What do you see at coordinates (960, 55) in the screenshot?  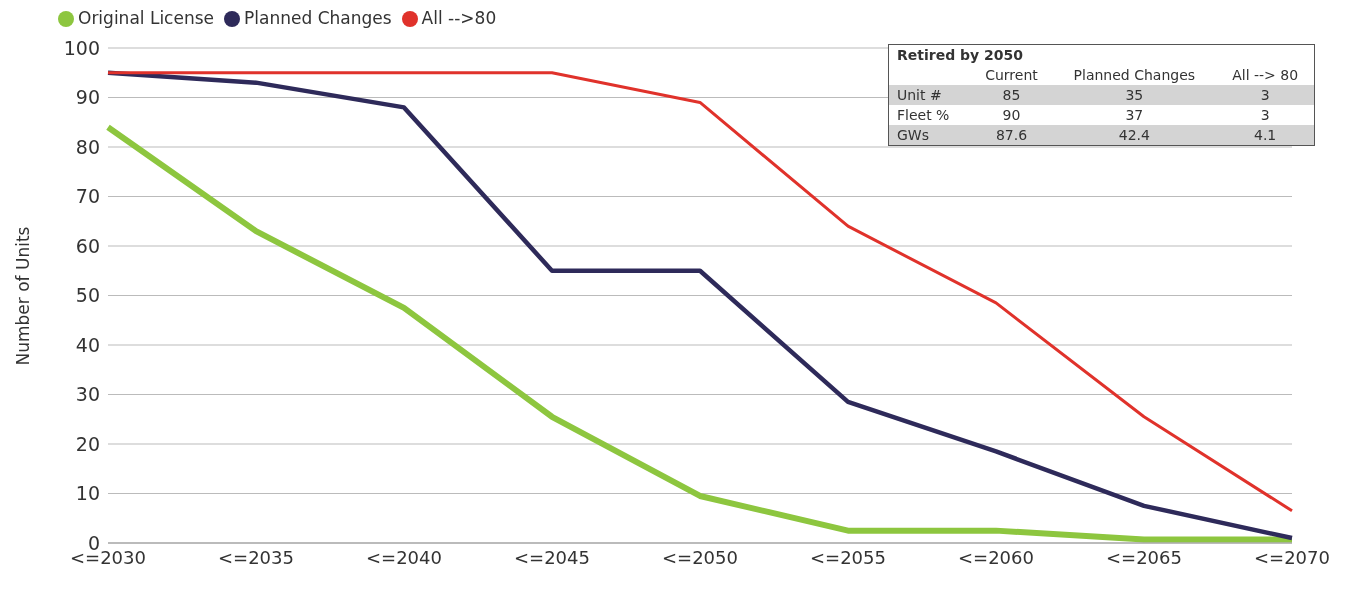 I see `text: Retired by 2050` at bounding box center [960, 55].